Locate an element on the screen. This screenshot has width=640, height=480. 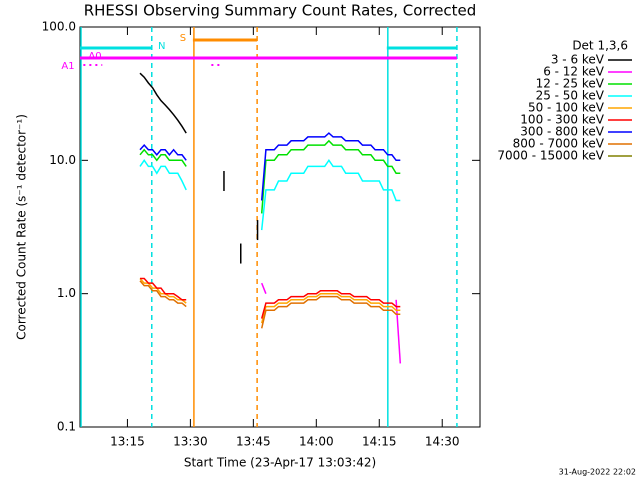
flag-label: A0 is located at coordinates (94, 56).